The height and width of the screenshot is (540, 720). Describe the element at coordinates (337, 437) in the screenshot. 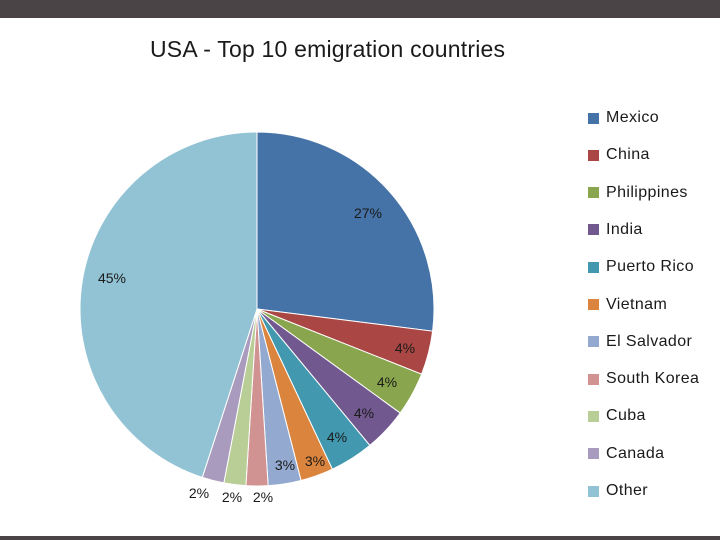

I see `data-label-puerto-rico: 4%` at that location.